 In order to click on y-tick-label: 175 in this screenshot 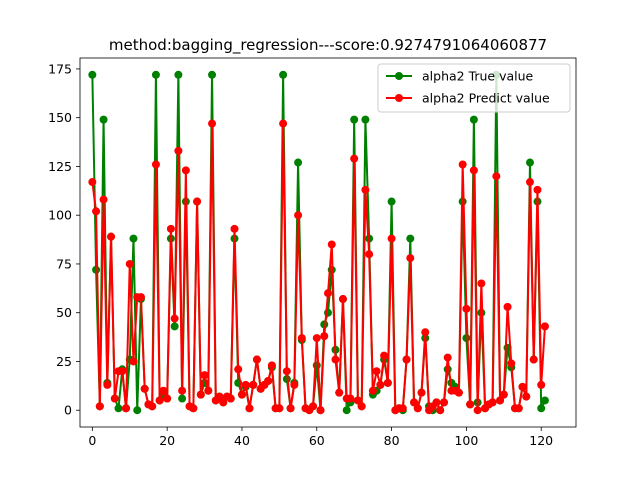, I will do `click(60, 68)`.